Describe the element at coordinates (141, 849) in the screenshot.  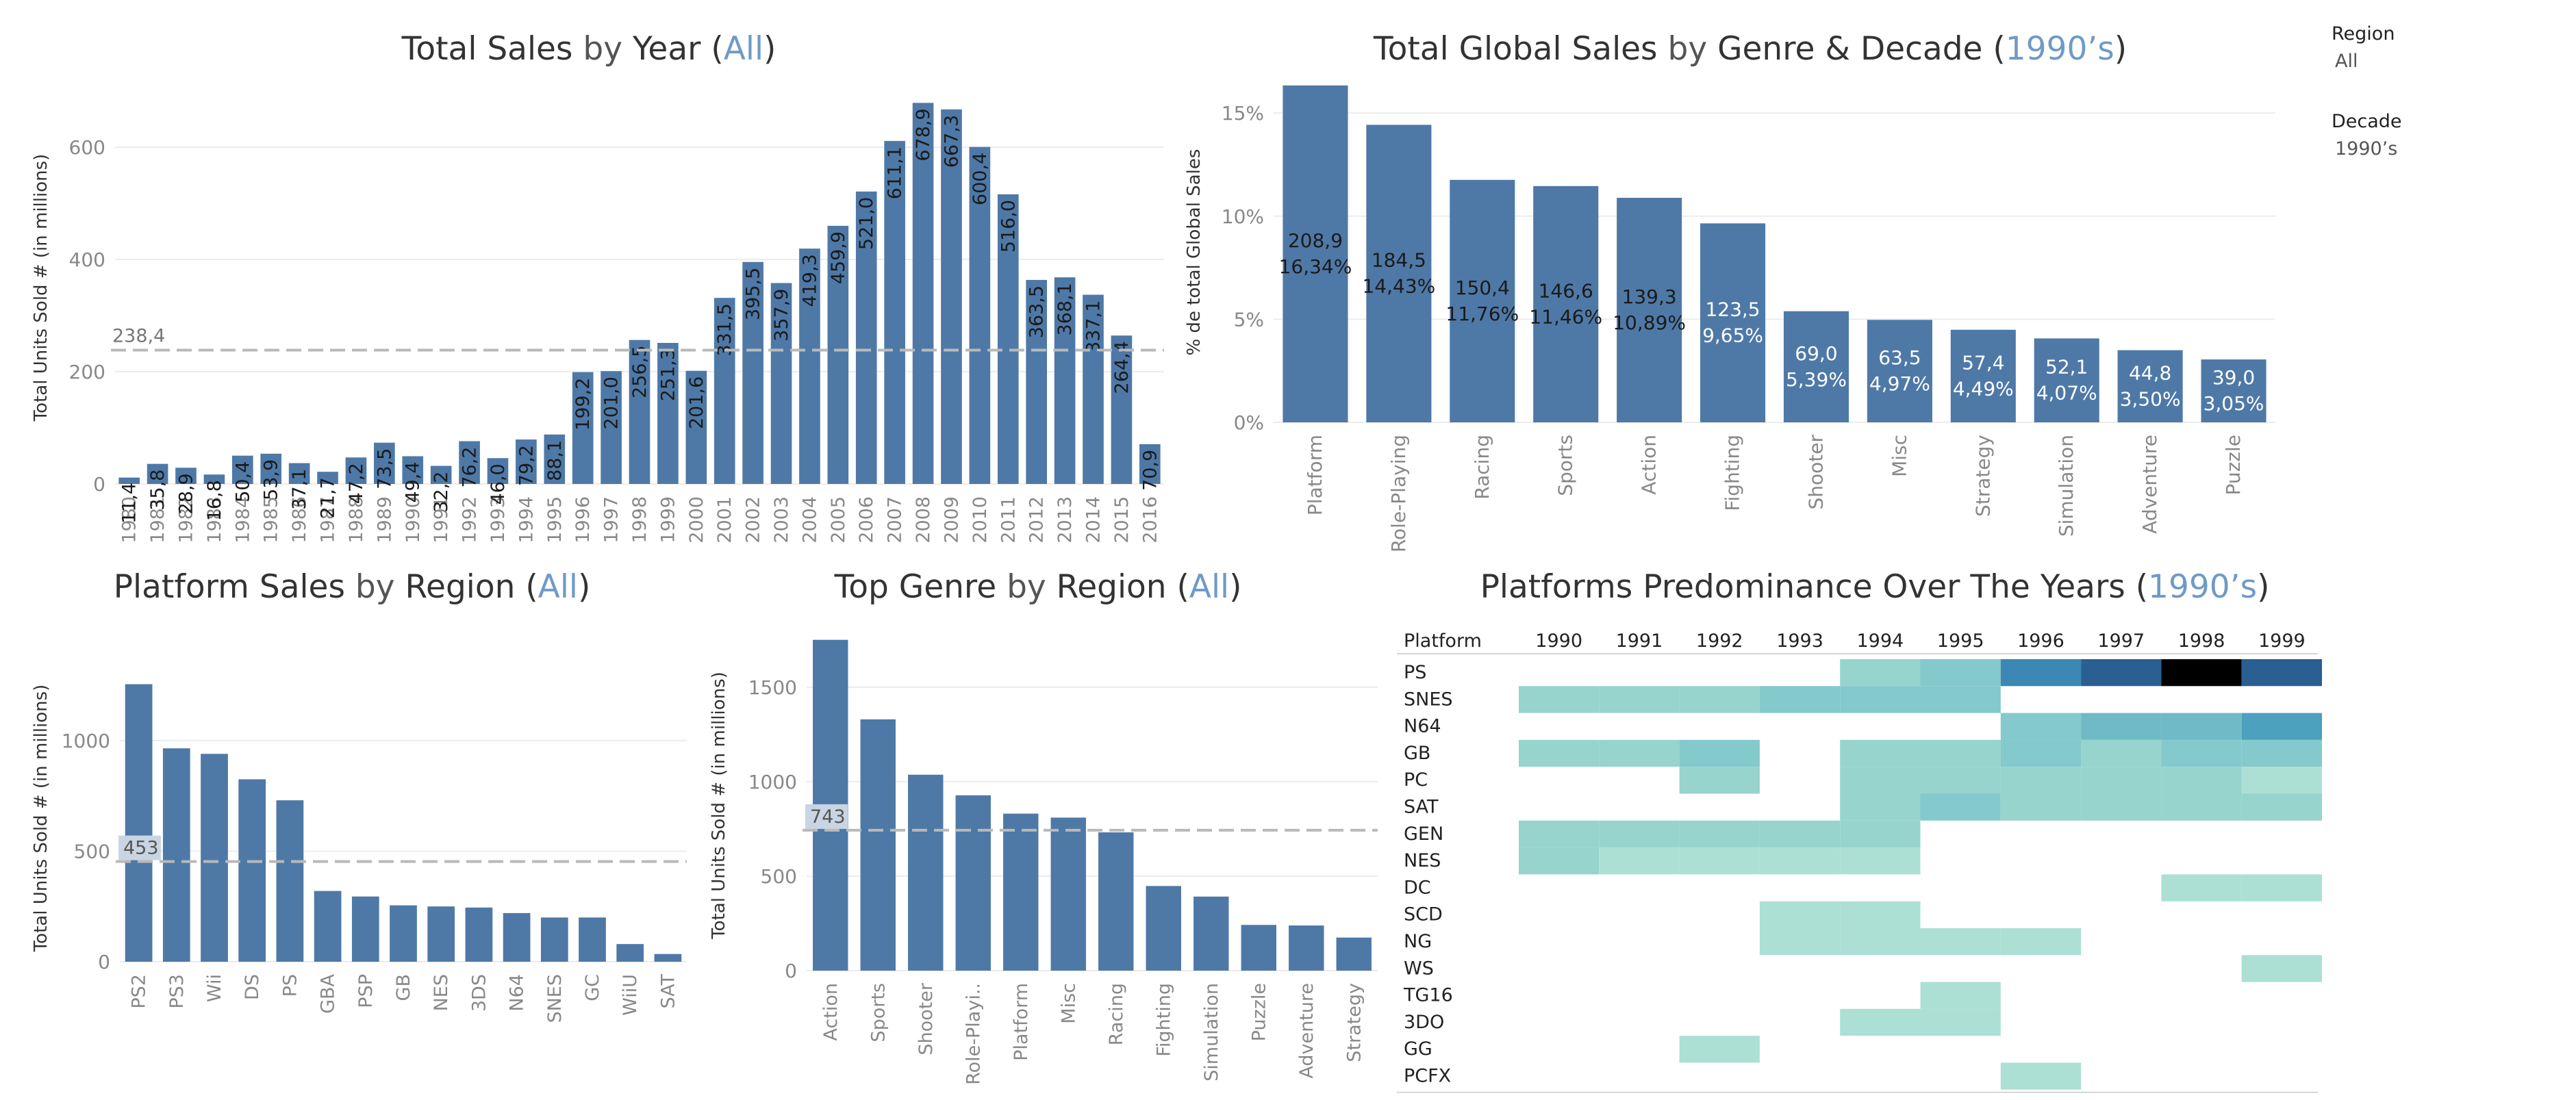
I see `reference-label: 453` at that location.